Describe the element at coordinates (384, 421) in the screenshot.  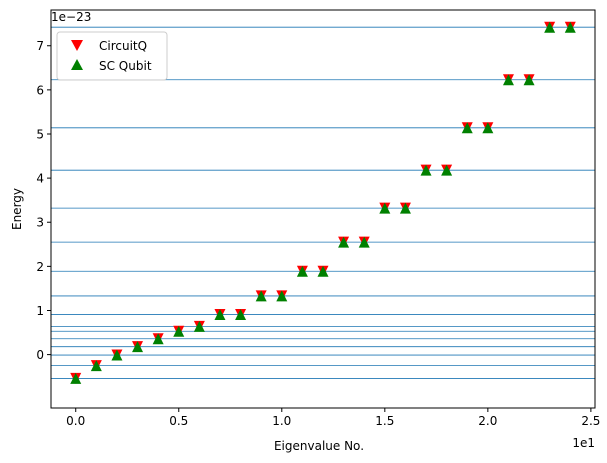
I see `x-tick-label-3: 1.5` at that location.